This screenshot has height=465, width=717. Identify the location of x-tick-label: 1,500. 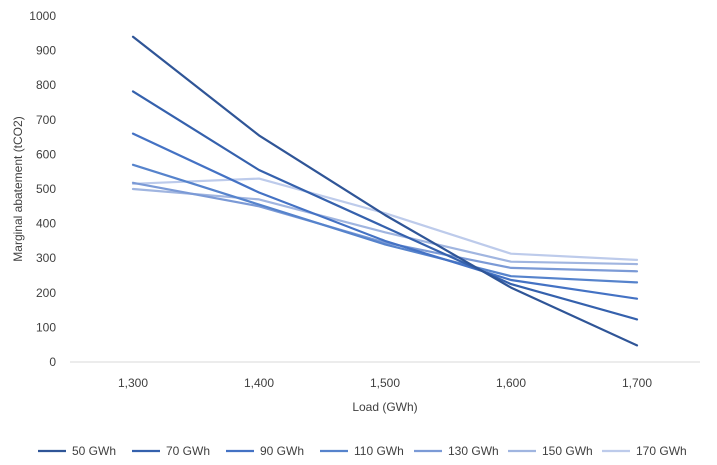
(385, 383).